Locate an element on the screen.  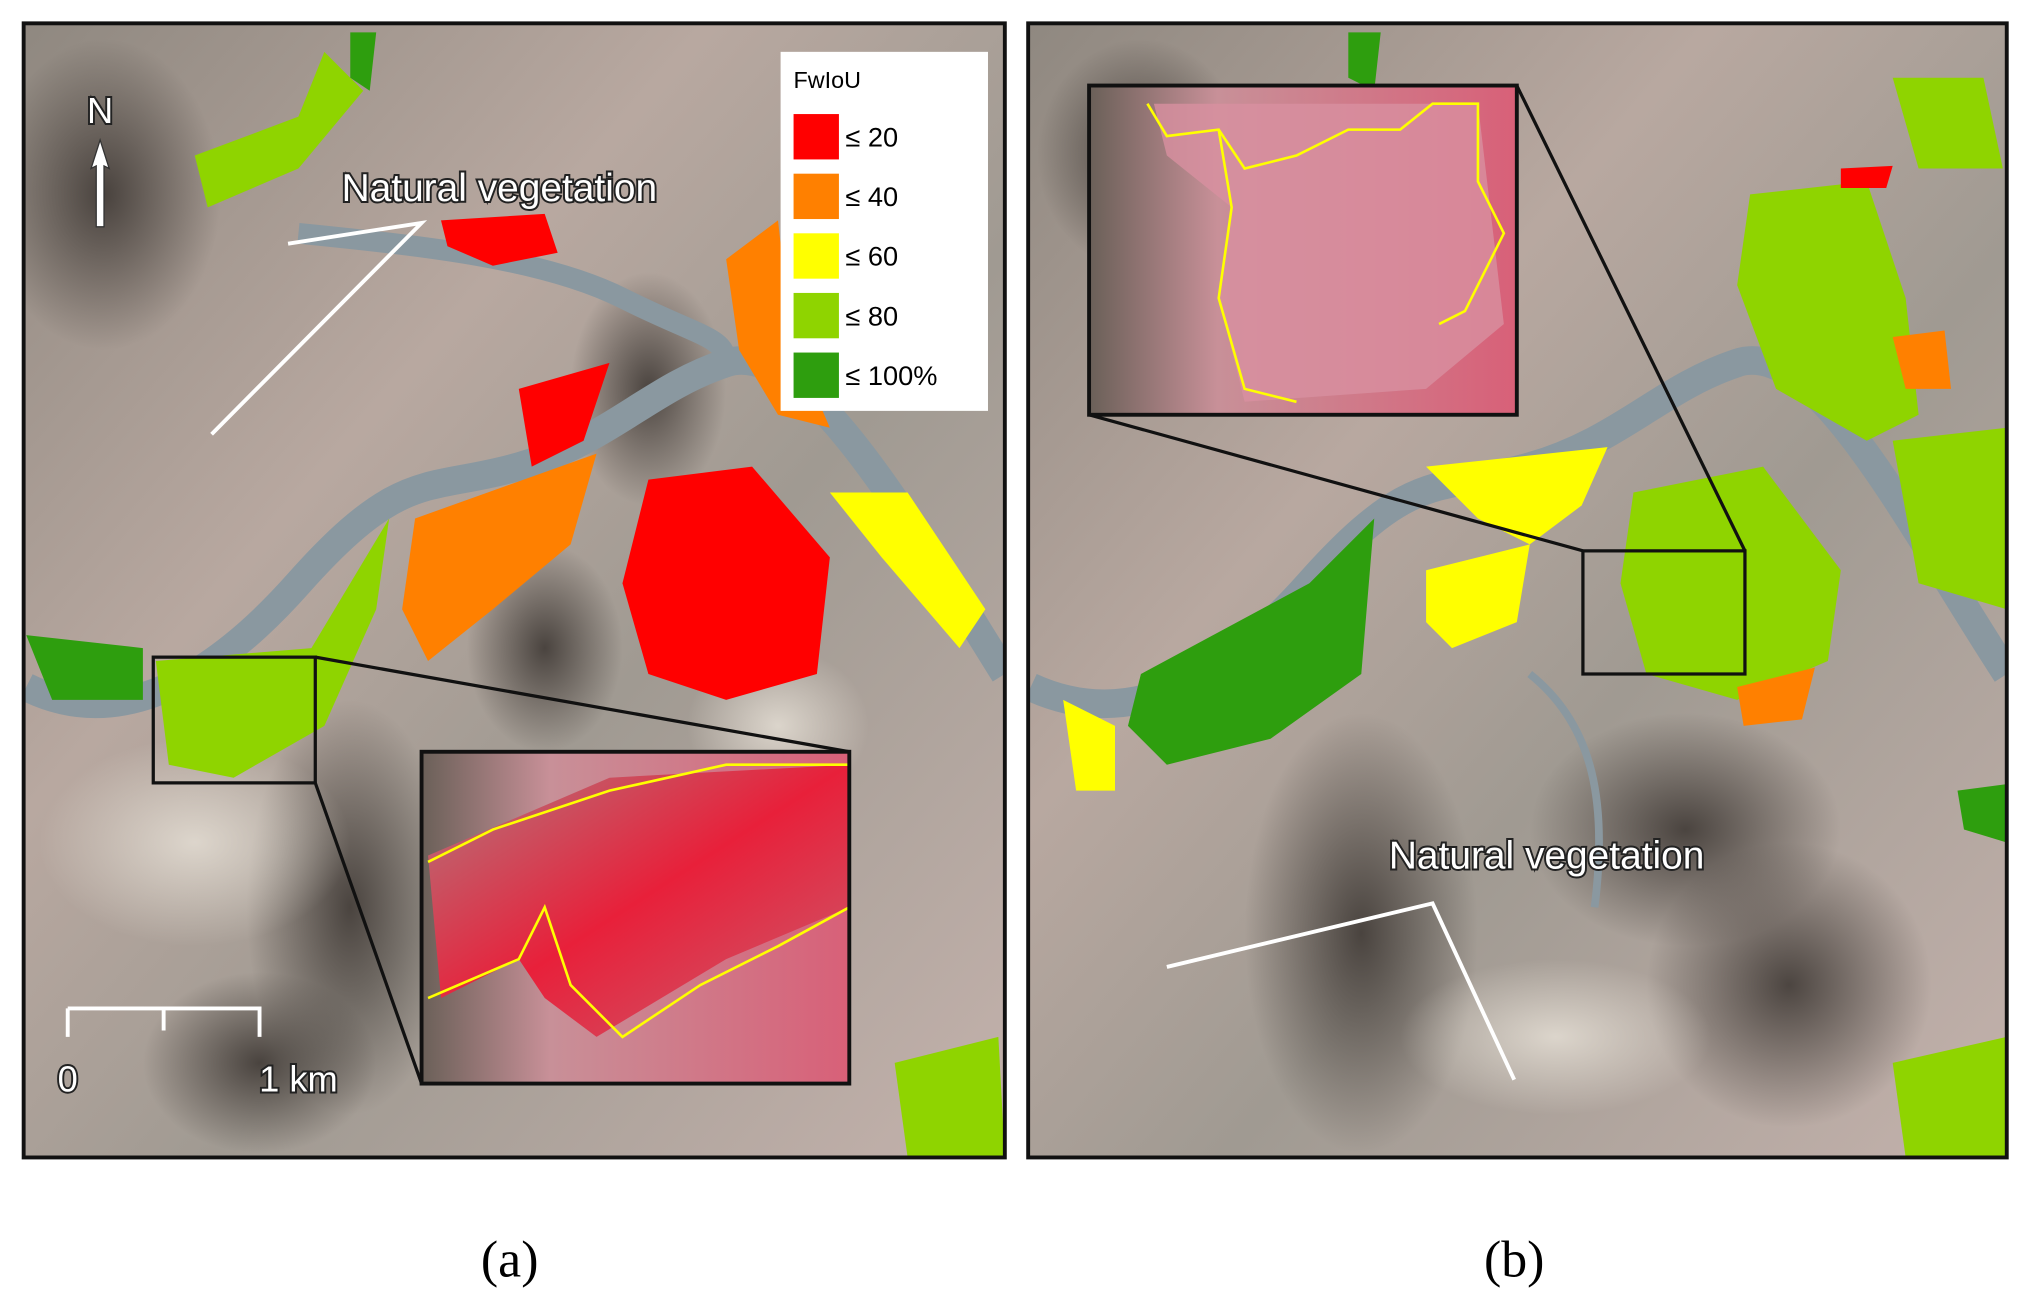
scale-bar: 0 1 km is located at coordinates (198, 1053).